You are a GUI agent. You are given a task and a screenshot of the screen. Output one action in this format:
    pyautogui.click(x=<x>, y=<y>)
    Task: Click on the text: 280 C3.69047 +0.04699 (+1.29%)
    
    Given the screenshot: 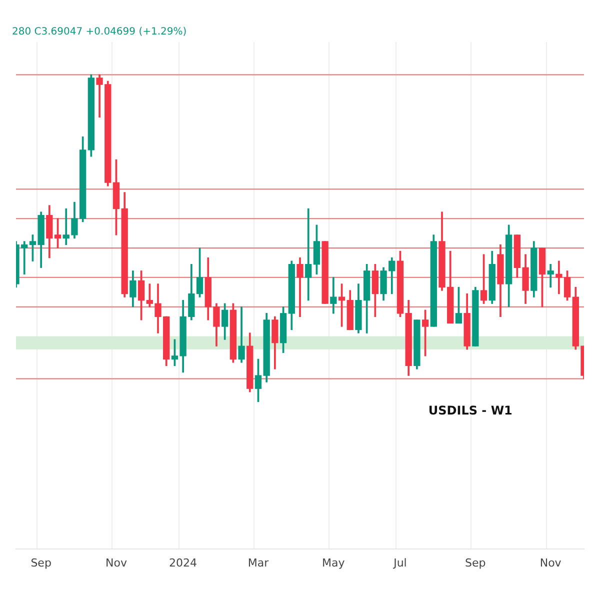 What is the action you would take?
    pyautogui.click(x=99, y=32)
    